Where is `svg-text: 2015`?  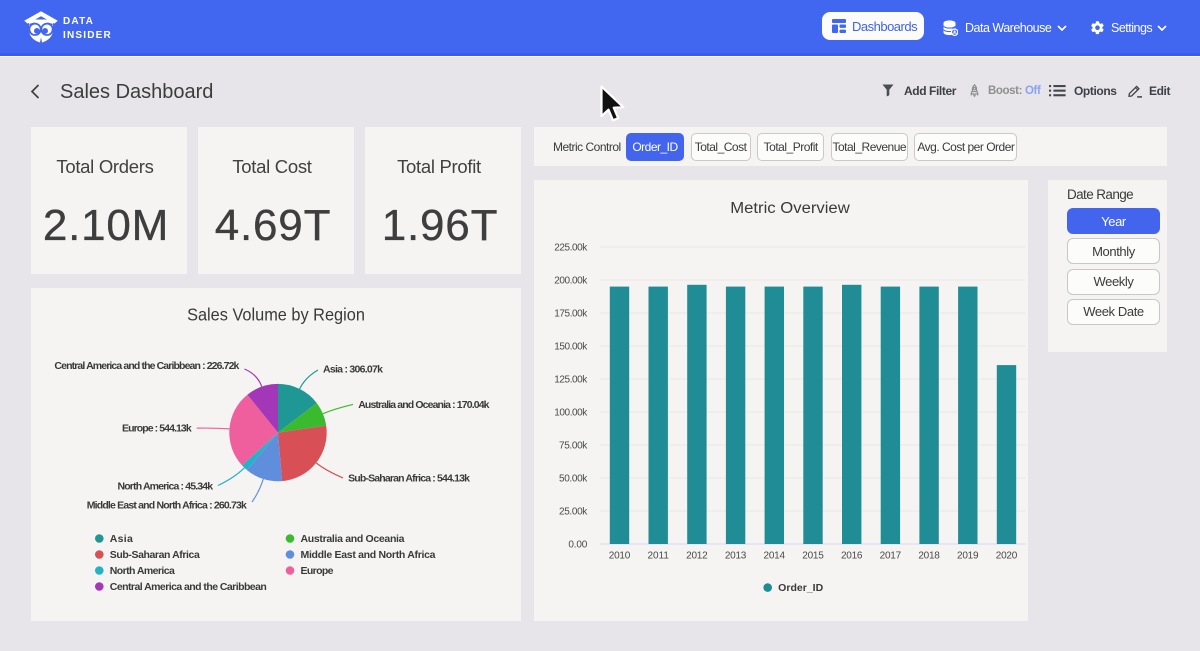 svg-text: 2015 is located at coordinates (813, 556).